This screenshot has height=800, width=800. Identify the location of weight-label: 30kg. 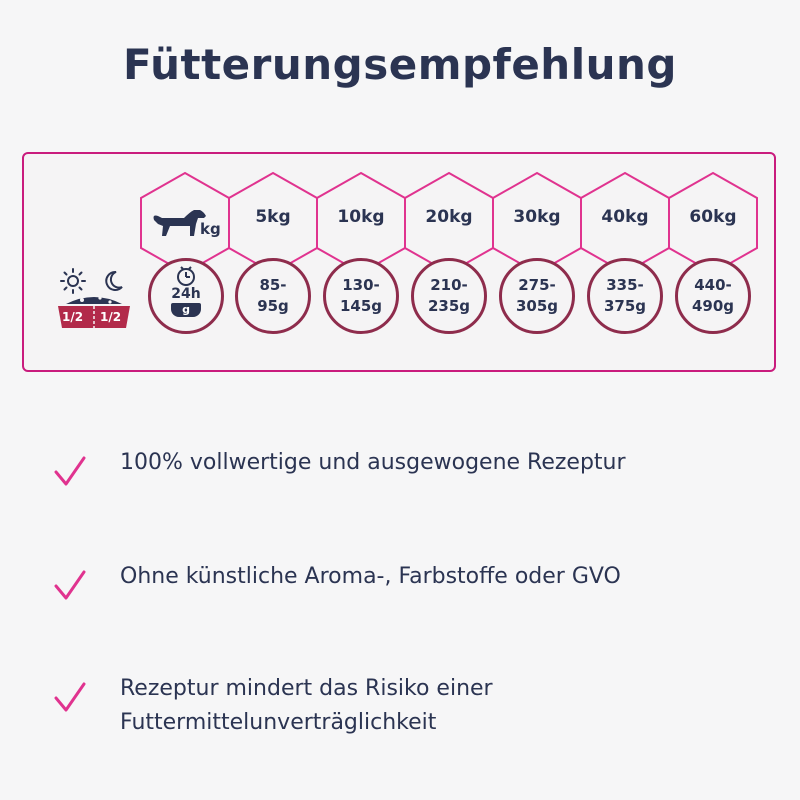
(537, 217).